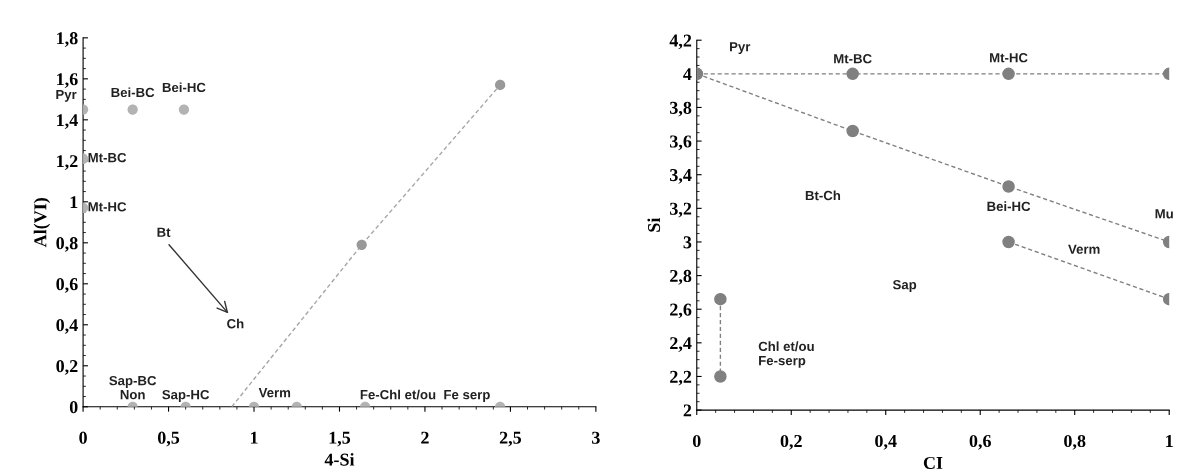 The height and width of the screenshot is (473, 1187). What do you see at coordinates (235, 323) in the screenshot?
I see `annotation: Ch` at bounding box center [235, 323].